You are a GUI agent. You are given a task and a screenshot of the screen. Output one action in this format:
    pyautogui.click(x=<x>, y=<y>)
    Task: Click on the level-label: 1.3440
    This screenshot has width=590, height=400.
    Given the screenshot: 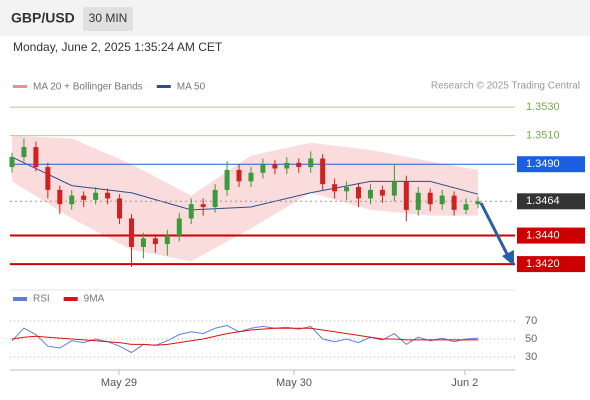 What is the action you would take?
    pyautogui.click(x=543, y=235)
    